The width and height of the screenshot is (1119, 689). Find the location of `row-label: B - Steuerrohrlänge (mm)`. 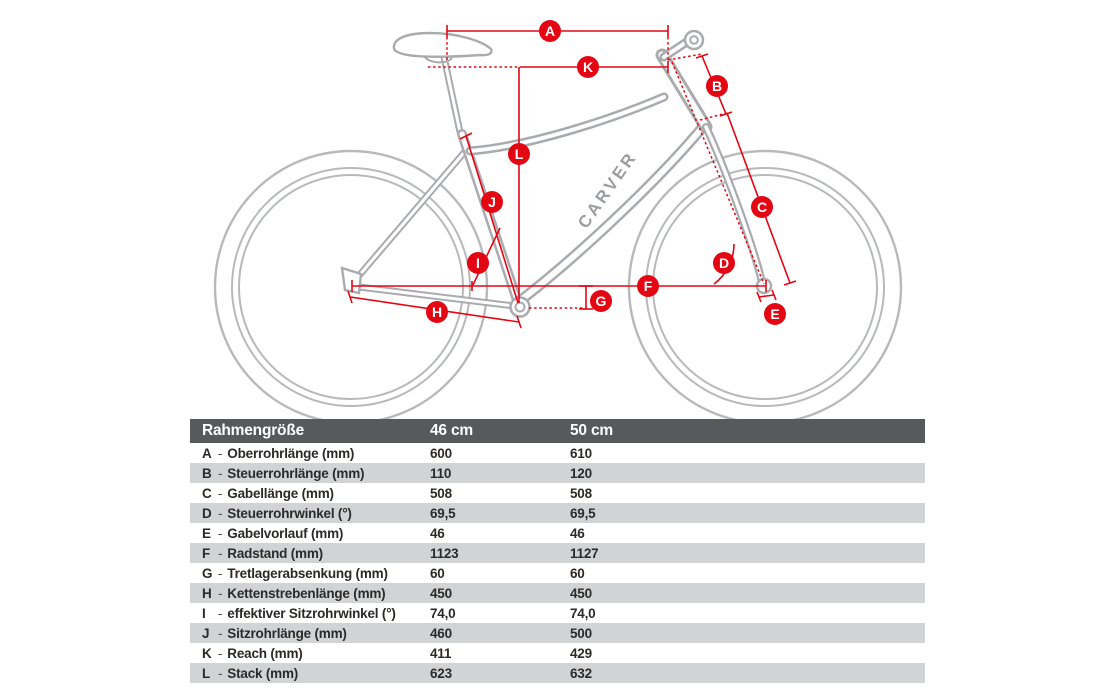

row-label: B - Steuerrohrlänge (mm) is located at coordinates (310, 473).